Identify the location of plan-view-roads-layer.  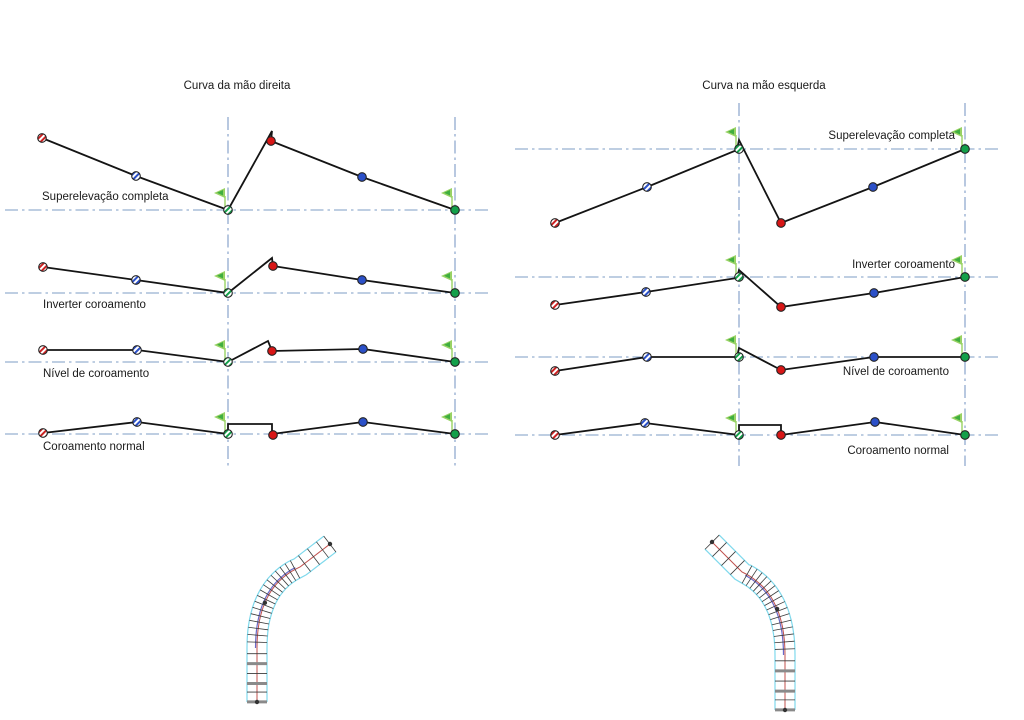
(521, 623).